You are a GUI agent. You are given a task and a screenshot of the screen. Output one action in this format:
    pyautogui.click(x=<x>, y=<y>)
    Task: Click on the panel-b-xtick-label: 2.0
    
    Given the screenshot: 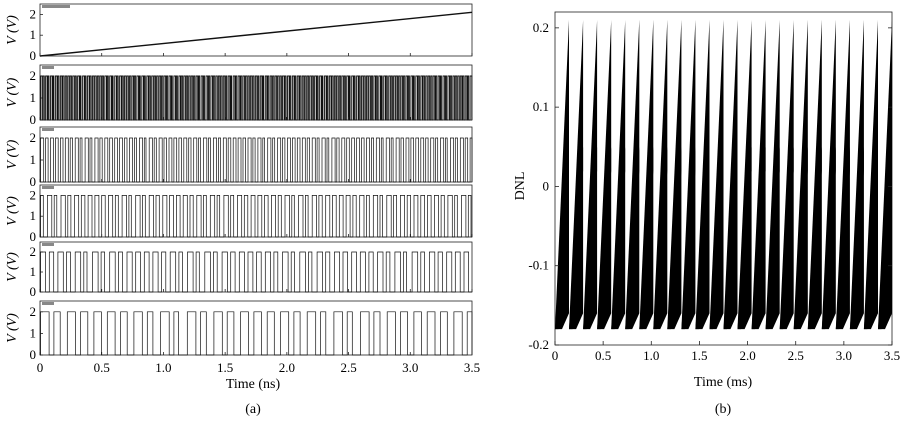 What is the action you would take?
    pyautogui.click(x=747, y=355)
    